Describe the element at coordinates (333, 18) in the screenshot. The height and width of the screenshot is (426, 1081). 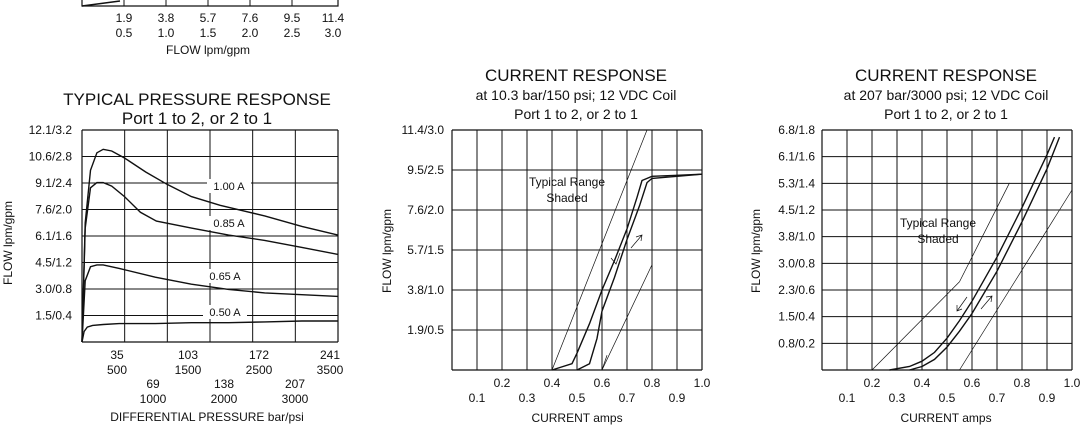
I see `fragment-tick: 11.4` at that location.